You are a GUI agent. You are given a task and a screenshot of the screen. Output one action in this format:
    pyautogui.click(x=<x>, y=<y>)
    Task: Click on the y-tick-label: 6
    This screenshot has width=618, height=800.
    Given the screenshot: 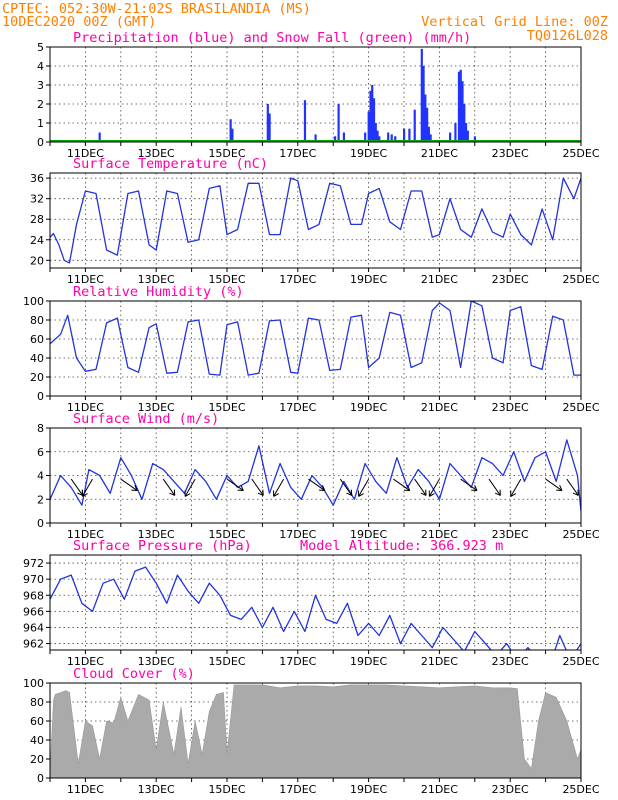 What is the action you would take?
    pyautogui.click(x=40, y=452)
    